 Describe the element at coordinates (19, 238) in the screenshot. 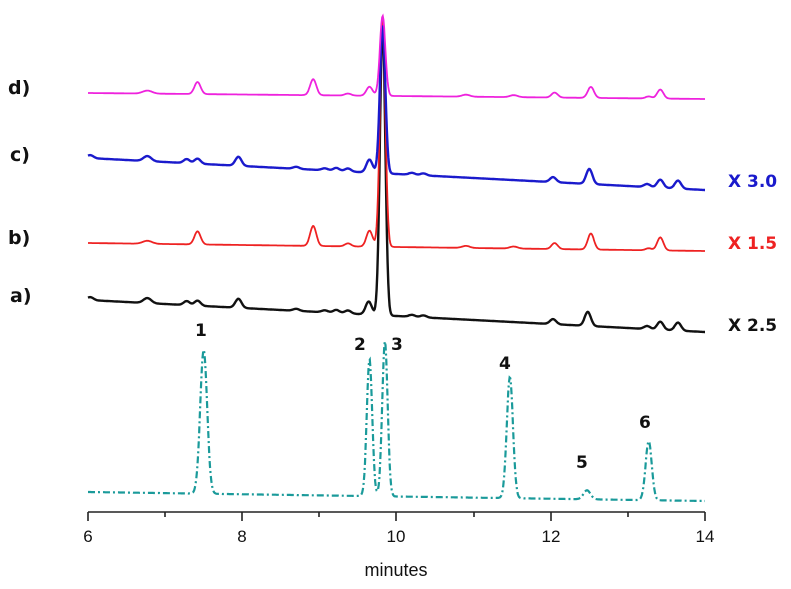

I see `trace-label-b: b)` at that location.